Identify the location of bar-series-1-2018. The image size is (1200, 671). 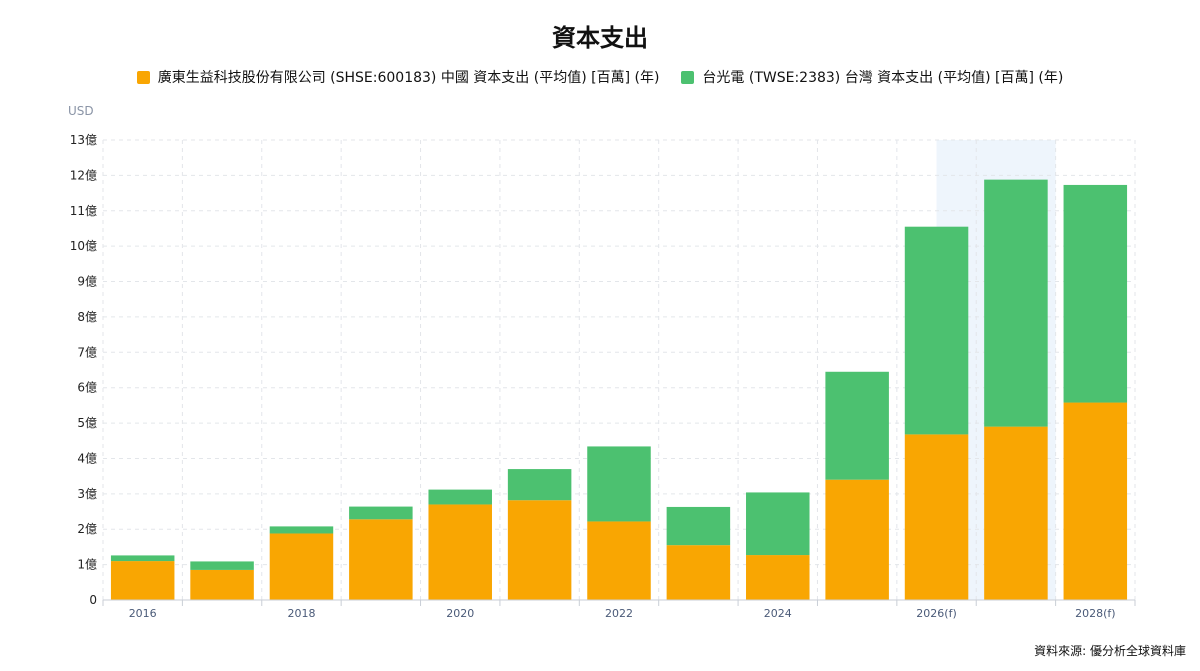
(301, 566).